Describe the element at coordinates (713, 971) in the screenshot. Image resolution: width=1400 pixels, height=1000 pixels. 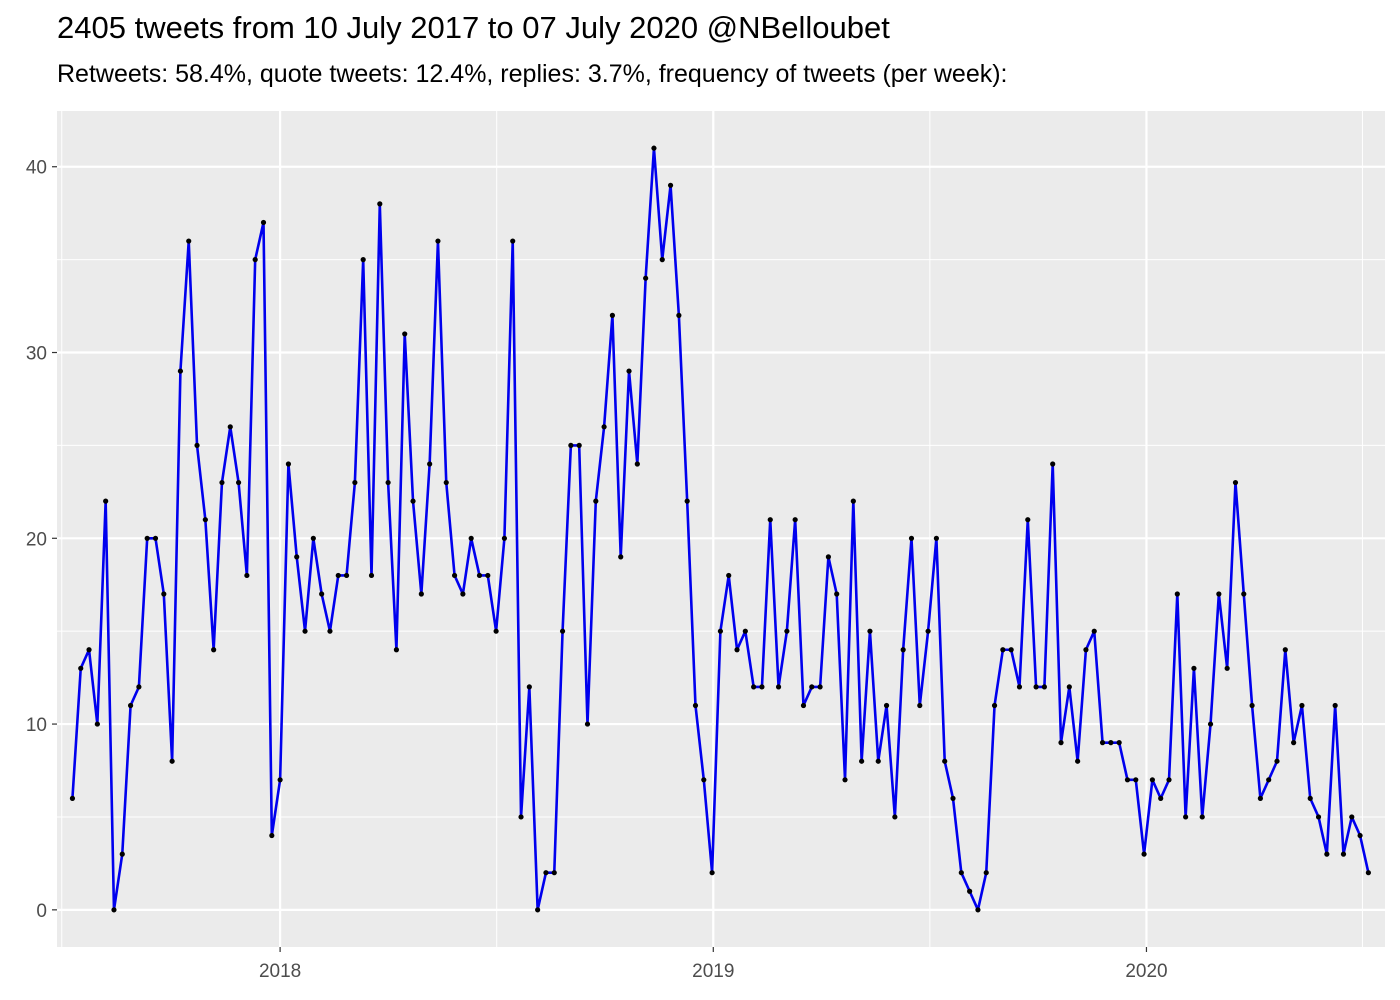
I see `x-tick-label: 2019` at that location.